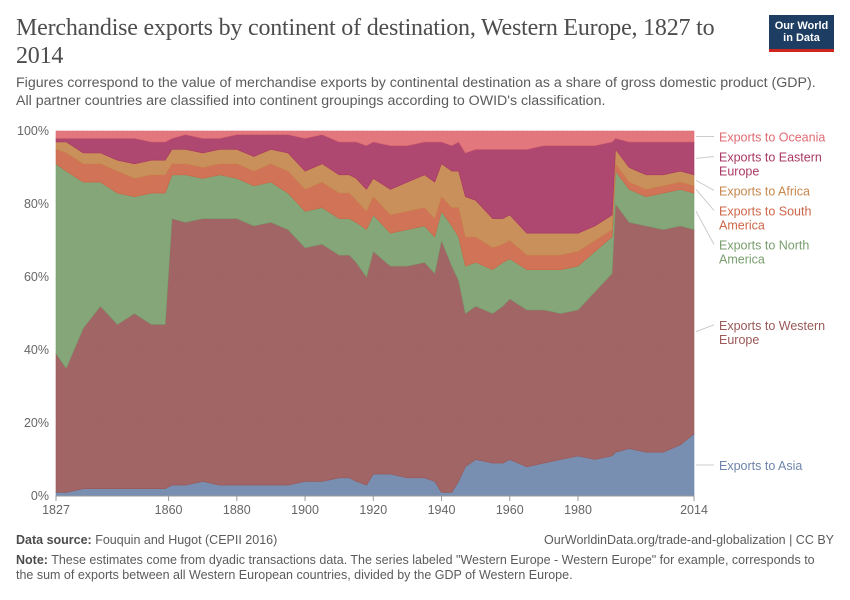  Describe the element at coordinates (32, 560) in the screenshot. I see `note-label: Note:` at that location.